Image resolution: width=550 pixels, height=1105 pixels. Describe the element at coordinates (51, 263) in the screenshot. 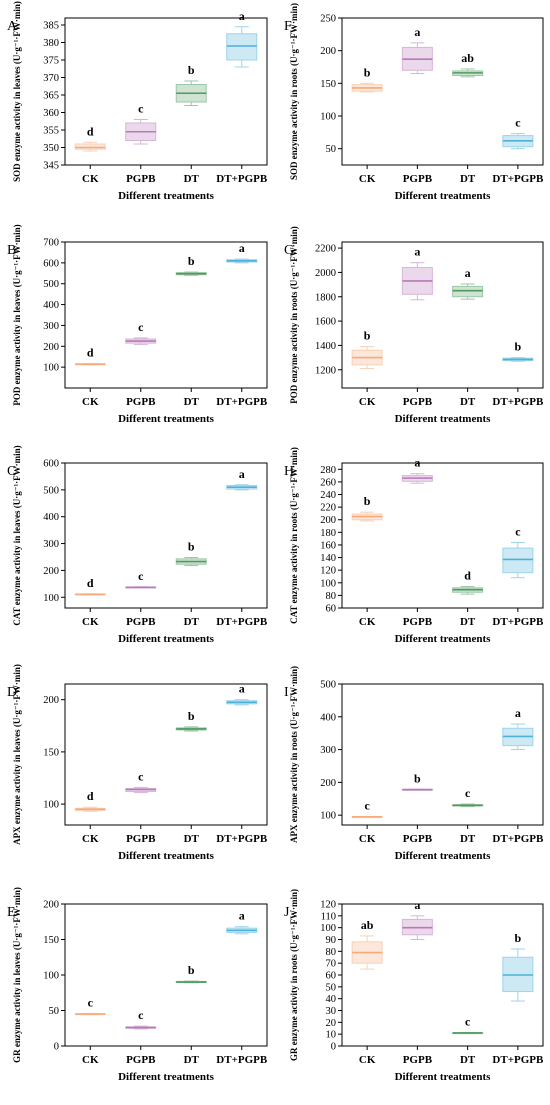

I see `y-tick-label: 600` at that location.